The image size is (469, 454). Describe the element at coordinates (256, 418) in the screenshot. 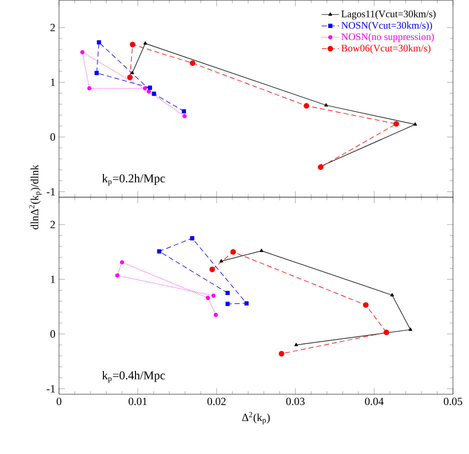

I see `x-axis-title: Δ$^{2}$(k$_{p}$)` at that location.